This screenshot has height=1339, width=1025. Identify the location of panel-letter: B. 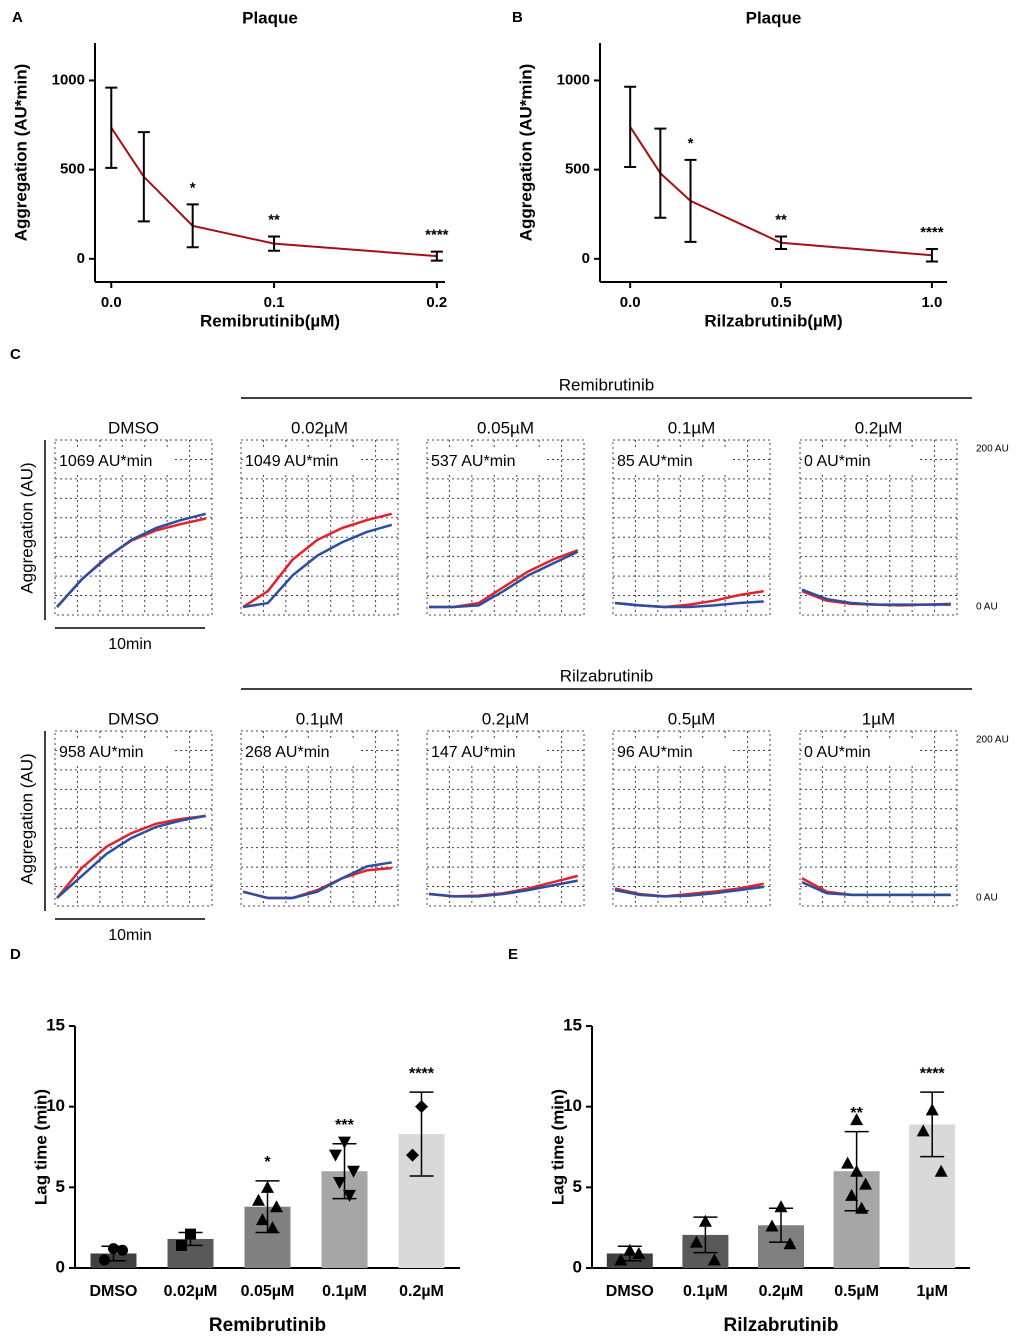
(517, 17).